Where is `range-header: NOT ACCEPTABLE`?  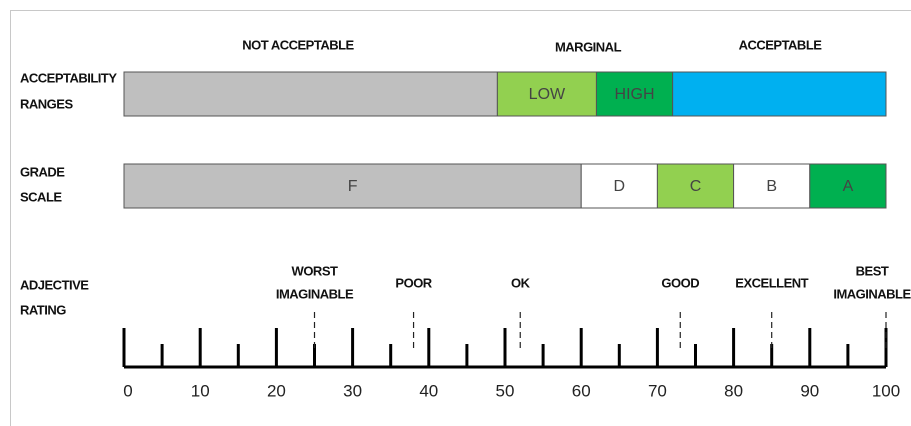 range-header: NOT ACCEPTABLE is located at coordinates (298, 44).